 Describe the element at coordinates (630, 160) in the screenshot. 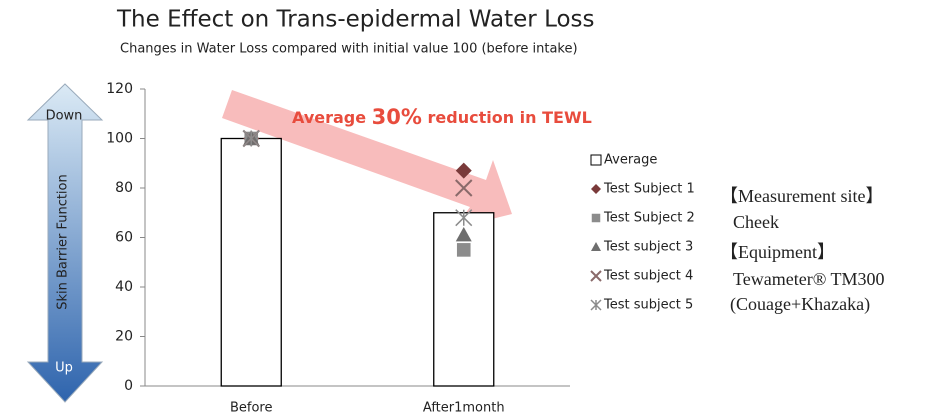

I see `legend-label: Average` at that location.